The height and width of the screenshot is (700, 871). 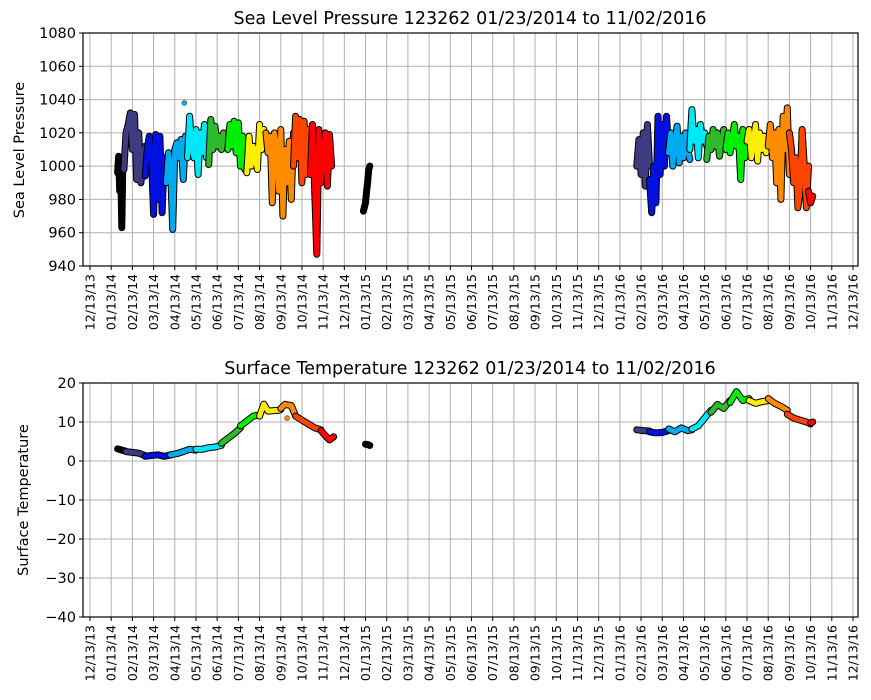 What do you see at coordinates (61, 150) in the screenshot?
I see `y-tick-labels: 940 960 980 1000 1020 1040 1060 1080` at bounding box center [61, 150].